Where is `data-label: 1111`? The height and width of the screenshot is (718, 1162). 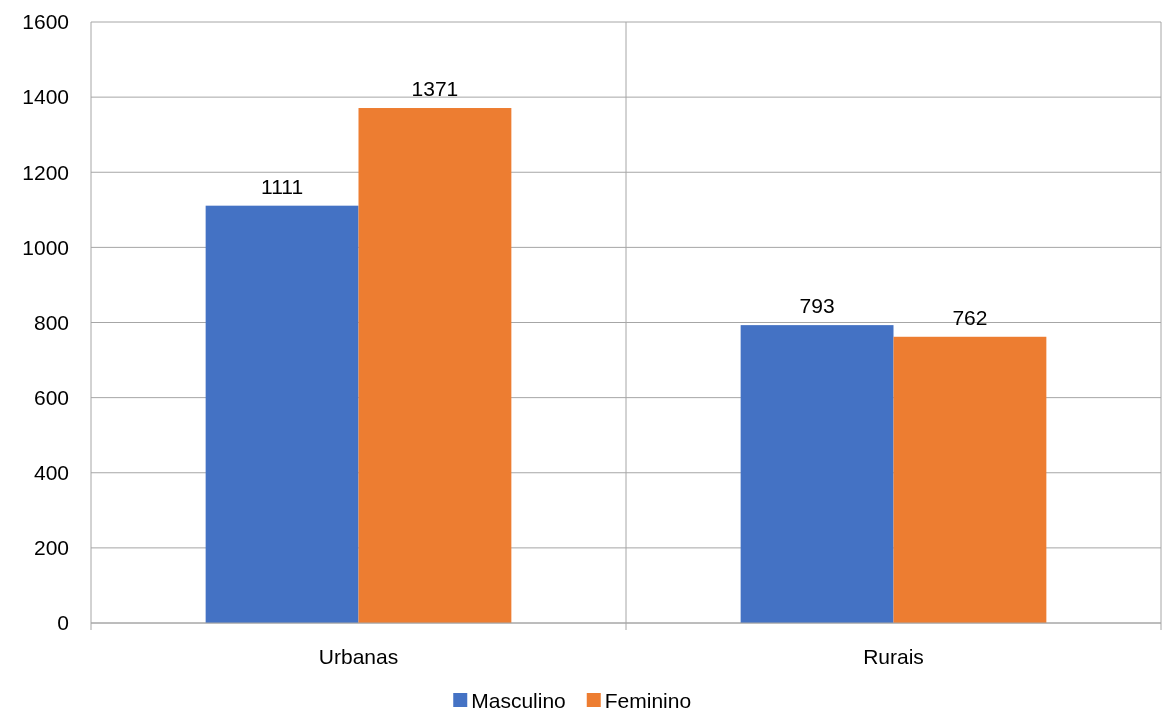 data-label: 1111 is located at coordinates (282, 186).